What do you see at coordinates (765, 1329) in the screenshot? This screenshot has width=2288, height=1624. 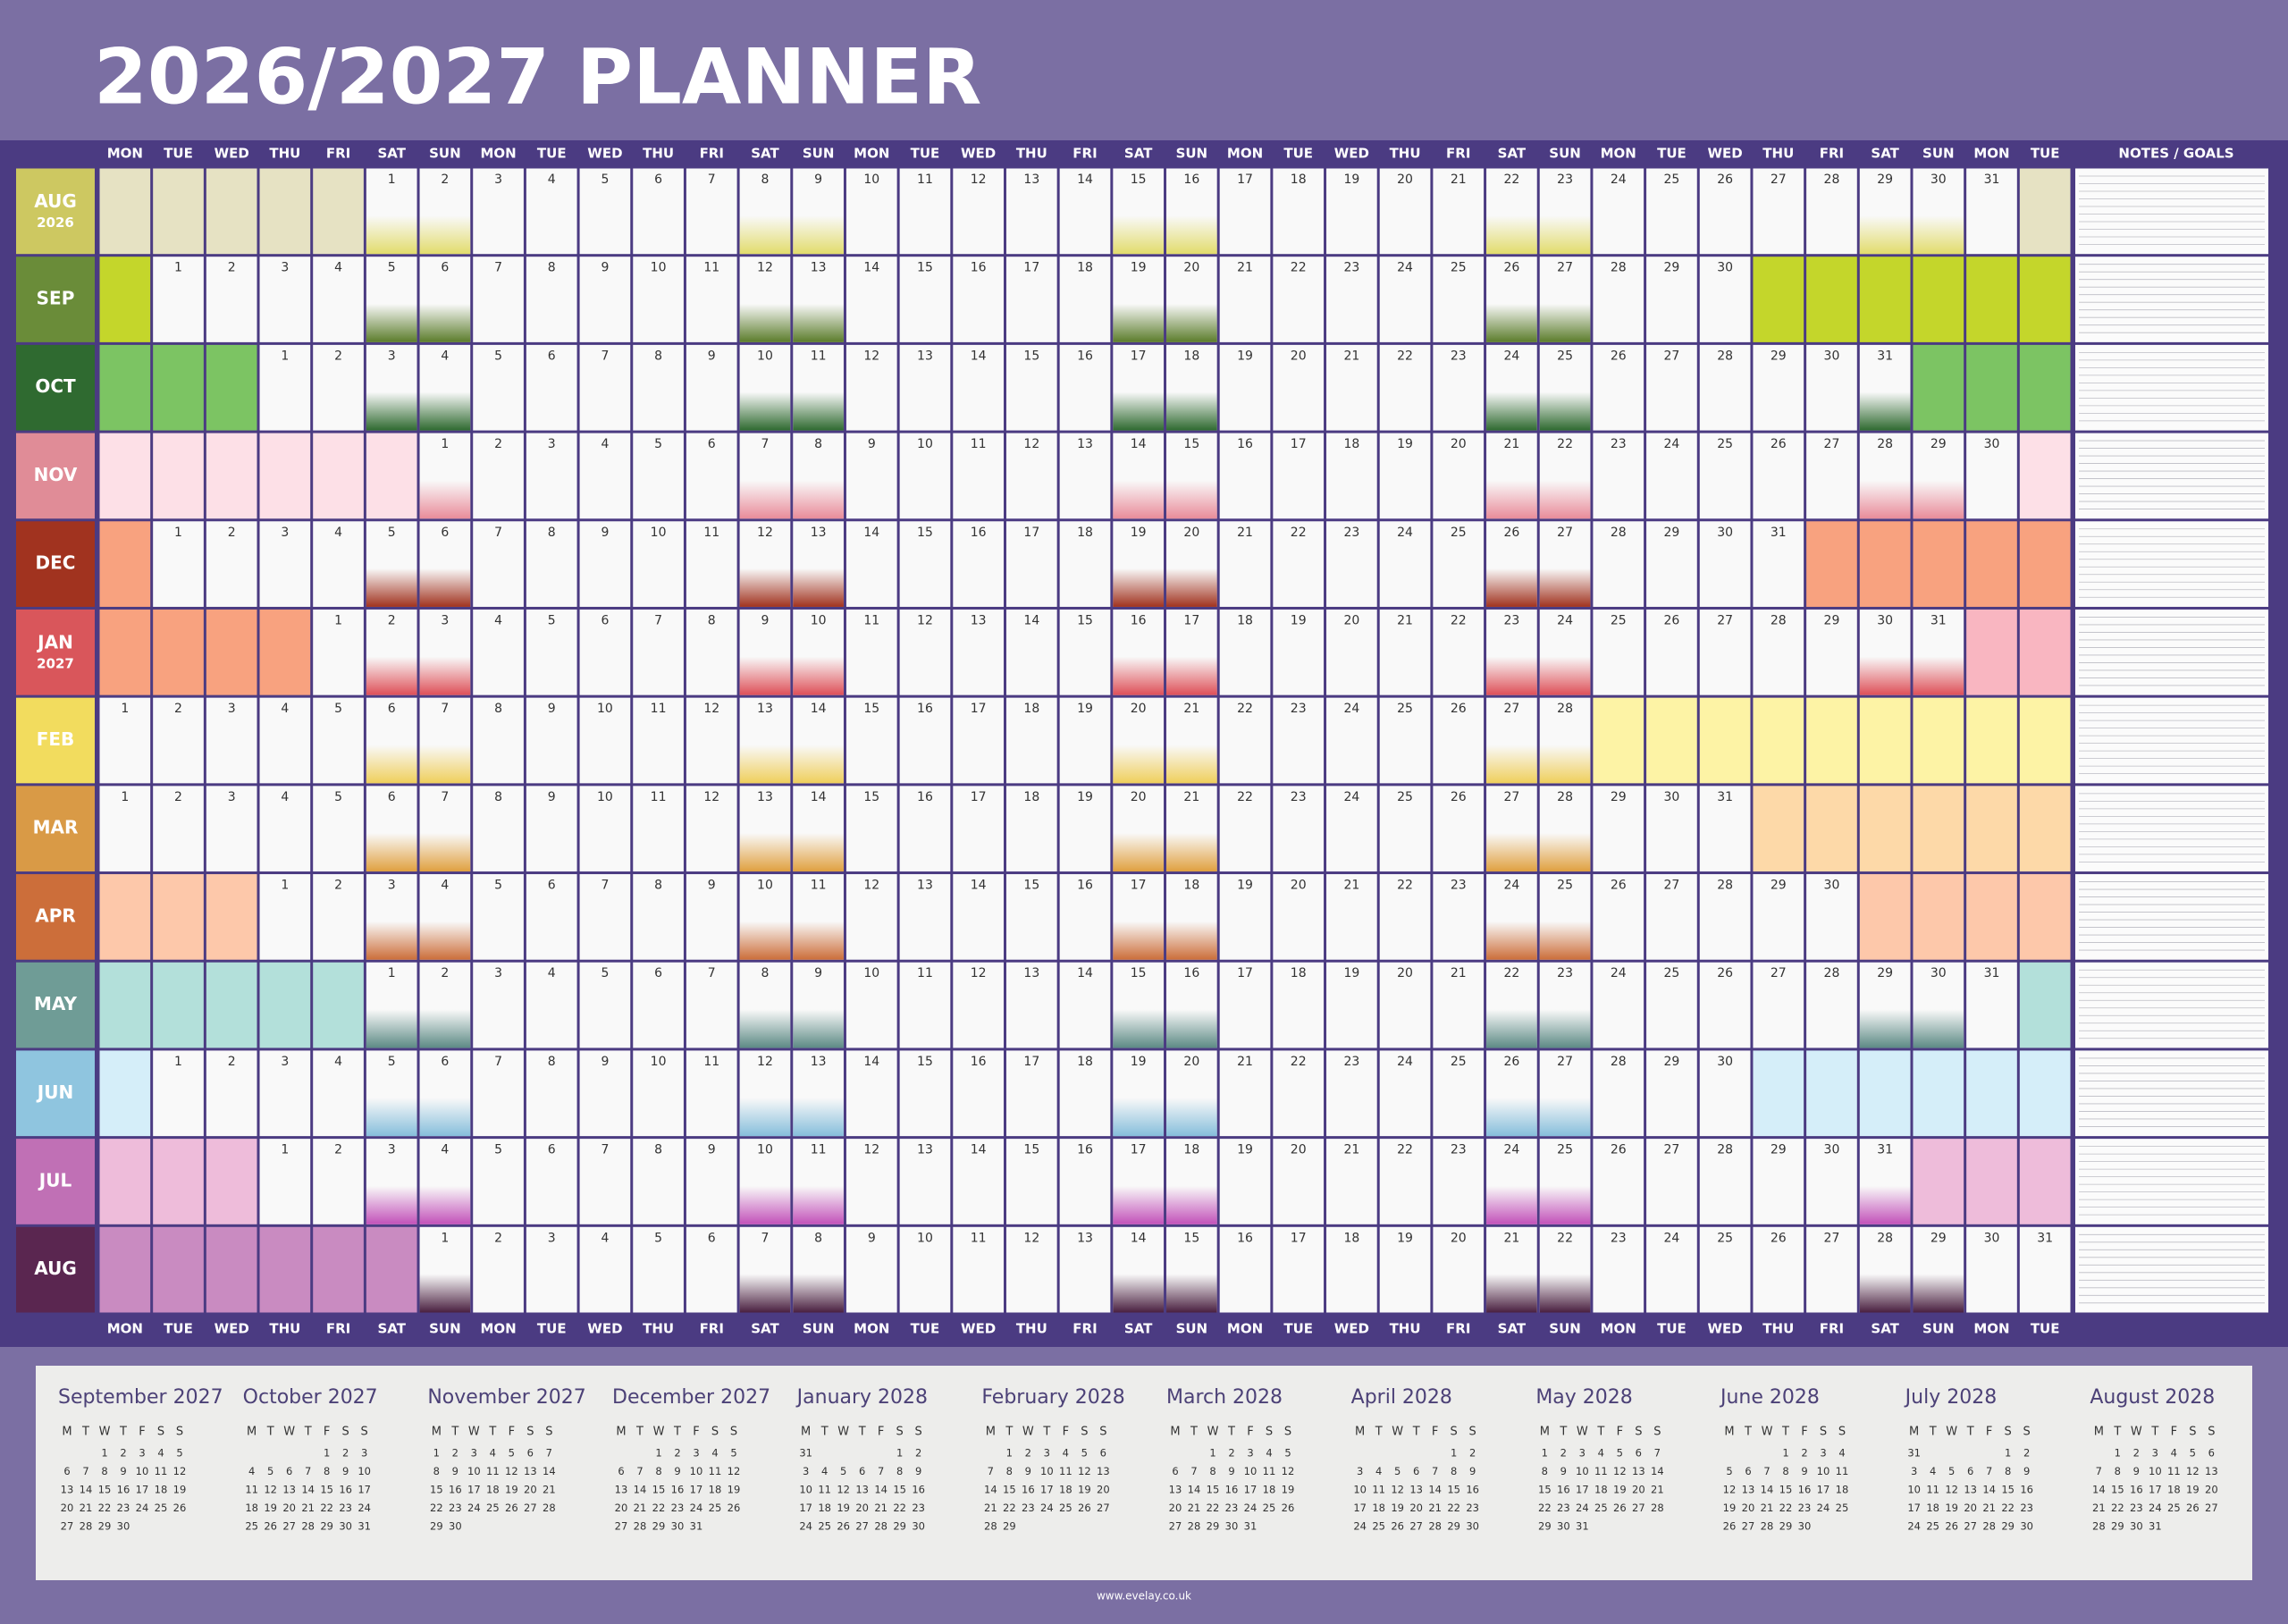 I see `weekday-label: SAT` at bounding box center [765, 1329].